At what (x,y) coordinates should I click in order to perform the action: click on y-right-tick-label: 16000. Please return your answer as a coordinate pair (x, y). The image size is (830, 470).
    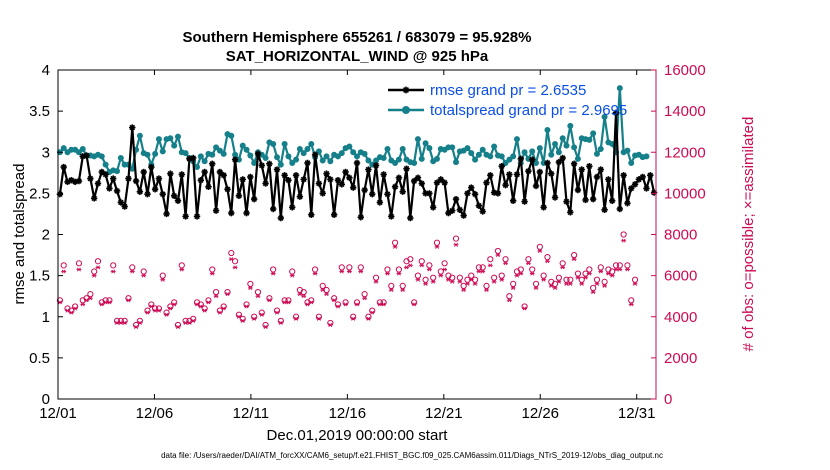
    Looking at the image, I should click on (685, 70).